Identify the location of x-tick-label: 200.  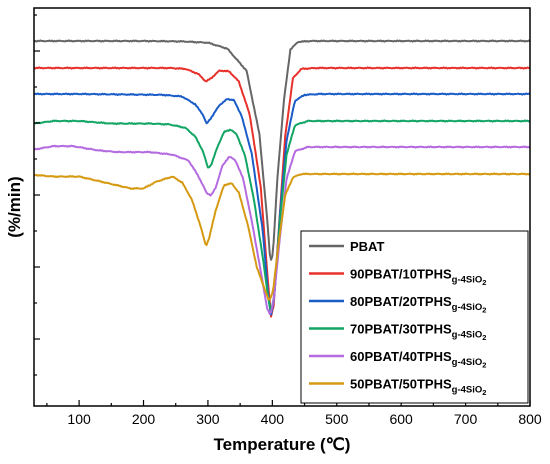
(144, 419).